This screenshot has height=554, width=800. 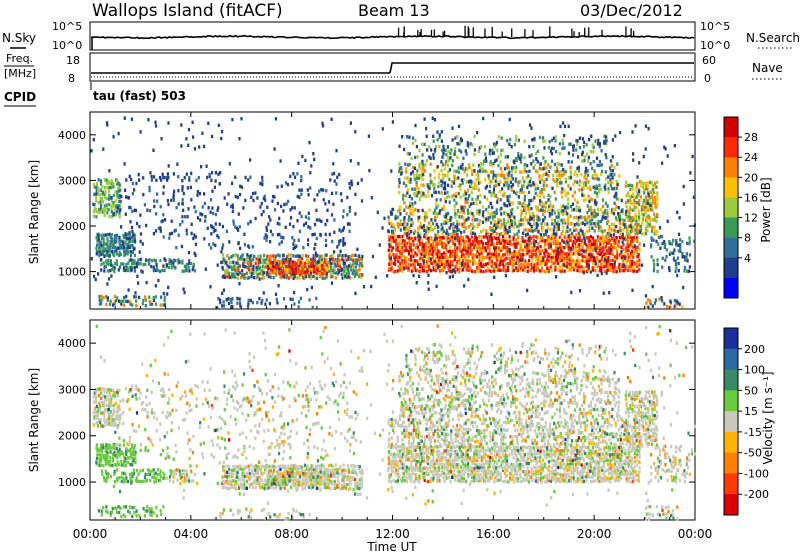 I want to click on x-tick-label: 20:00, so click(x=594, y=534).